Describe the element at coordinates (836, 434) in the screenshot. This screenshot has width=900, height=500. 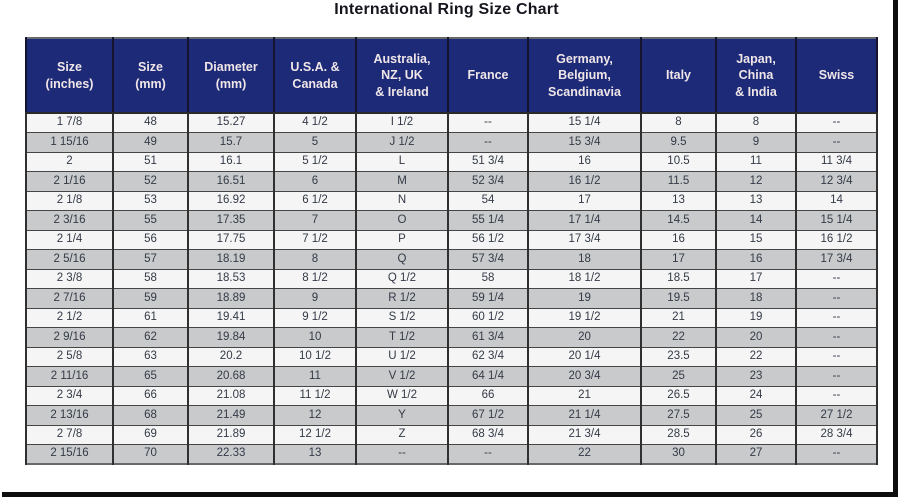
I see `table-cell: 28 3/4` at that location.